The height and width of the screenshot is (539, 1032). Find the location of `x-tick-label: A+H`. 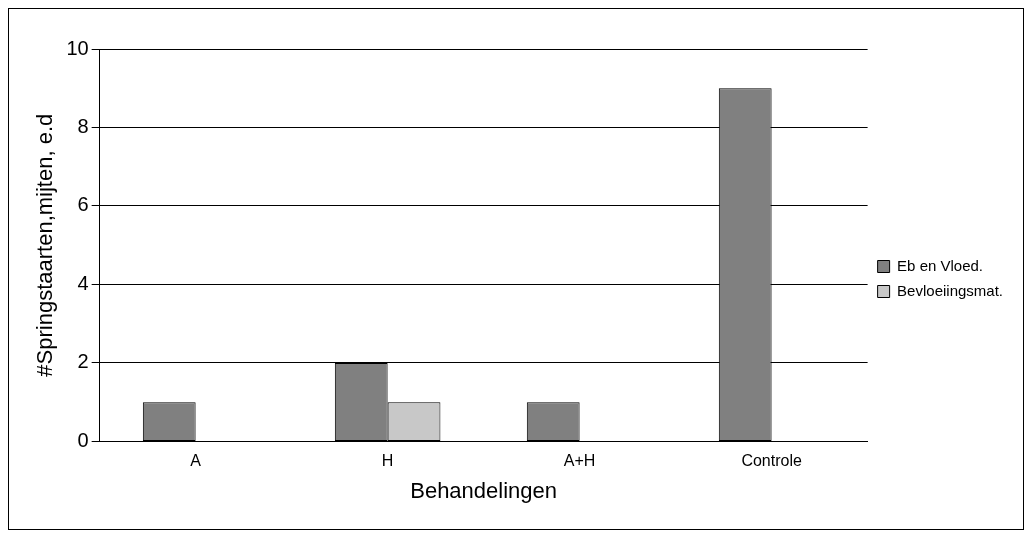

x-tick-label: A+H is located at coordinates (579, 461).